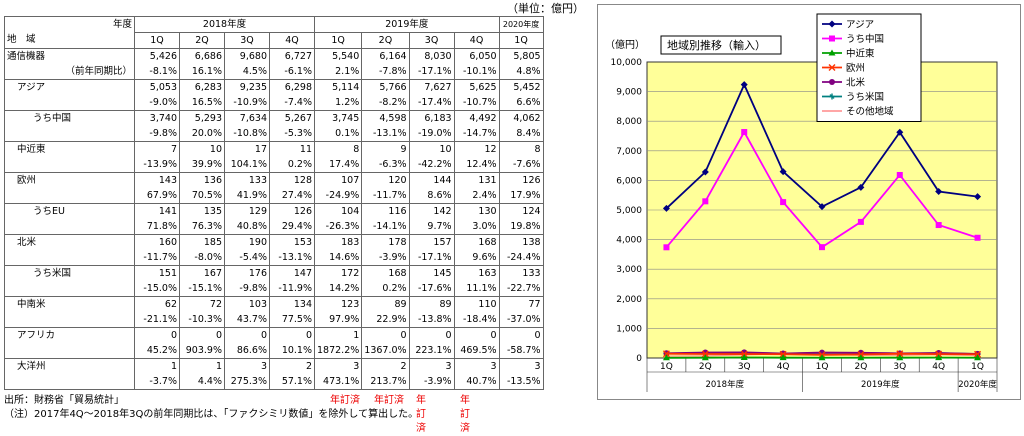  I want to click on yoy-cell: 39.9%, so click(202, 165).